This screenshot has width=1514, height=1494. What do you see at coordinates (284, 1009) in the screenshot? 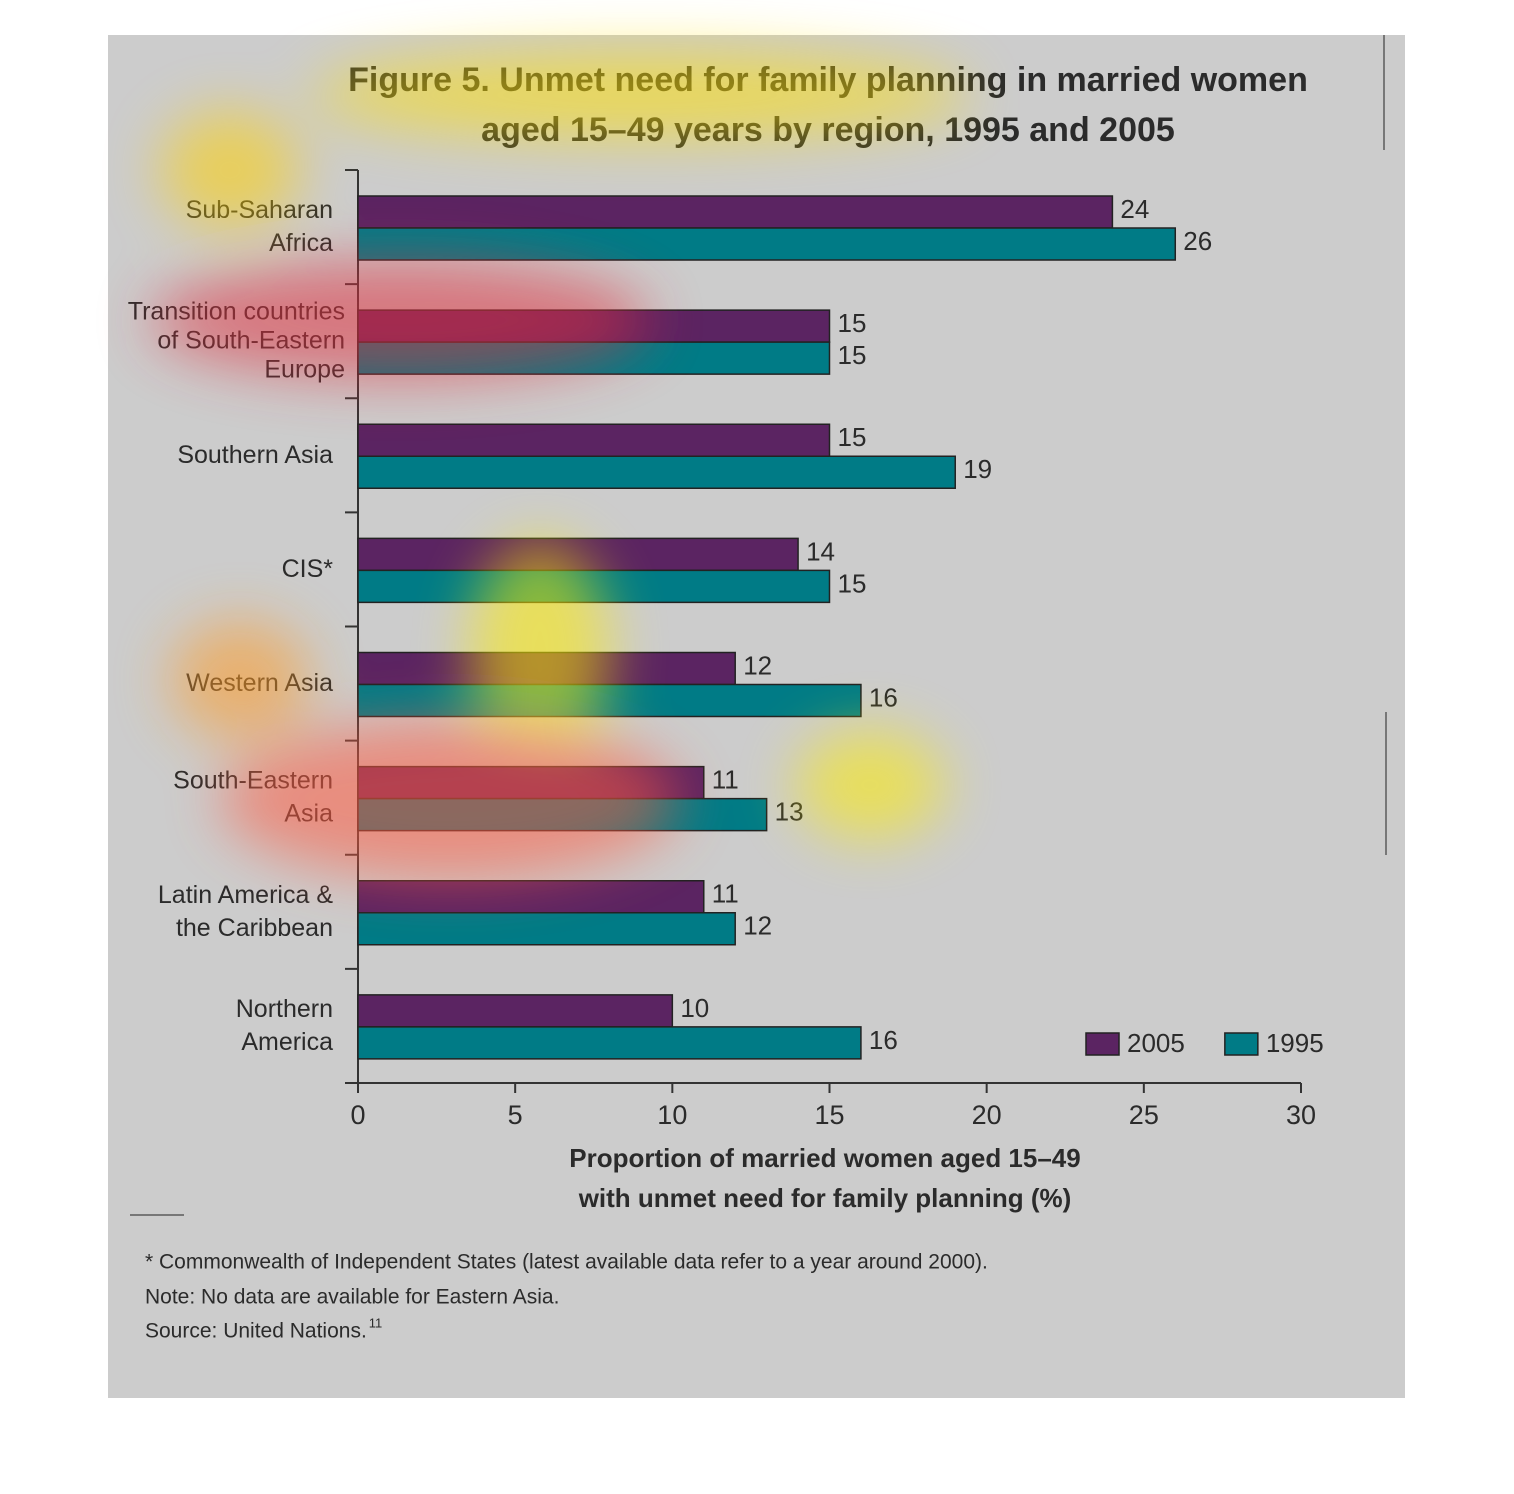
I see `category-label: Northern` at bounding box center [284, 1009].